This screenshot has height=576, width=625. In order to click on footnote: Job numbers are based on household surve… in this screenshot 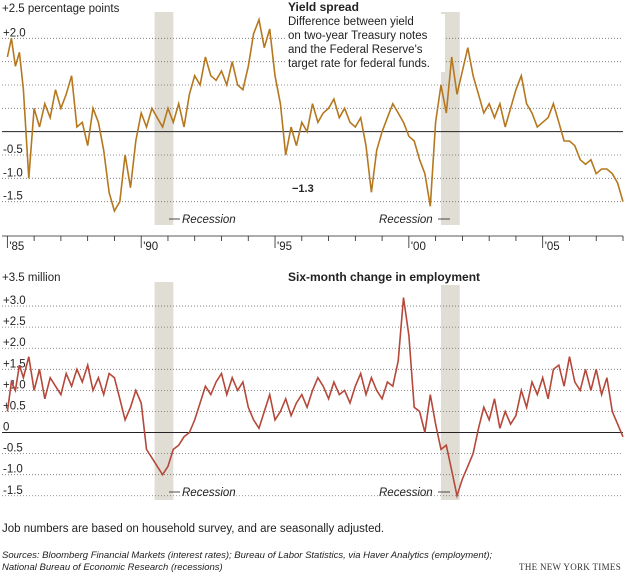, I will do `click(193, 529)`.